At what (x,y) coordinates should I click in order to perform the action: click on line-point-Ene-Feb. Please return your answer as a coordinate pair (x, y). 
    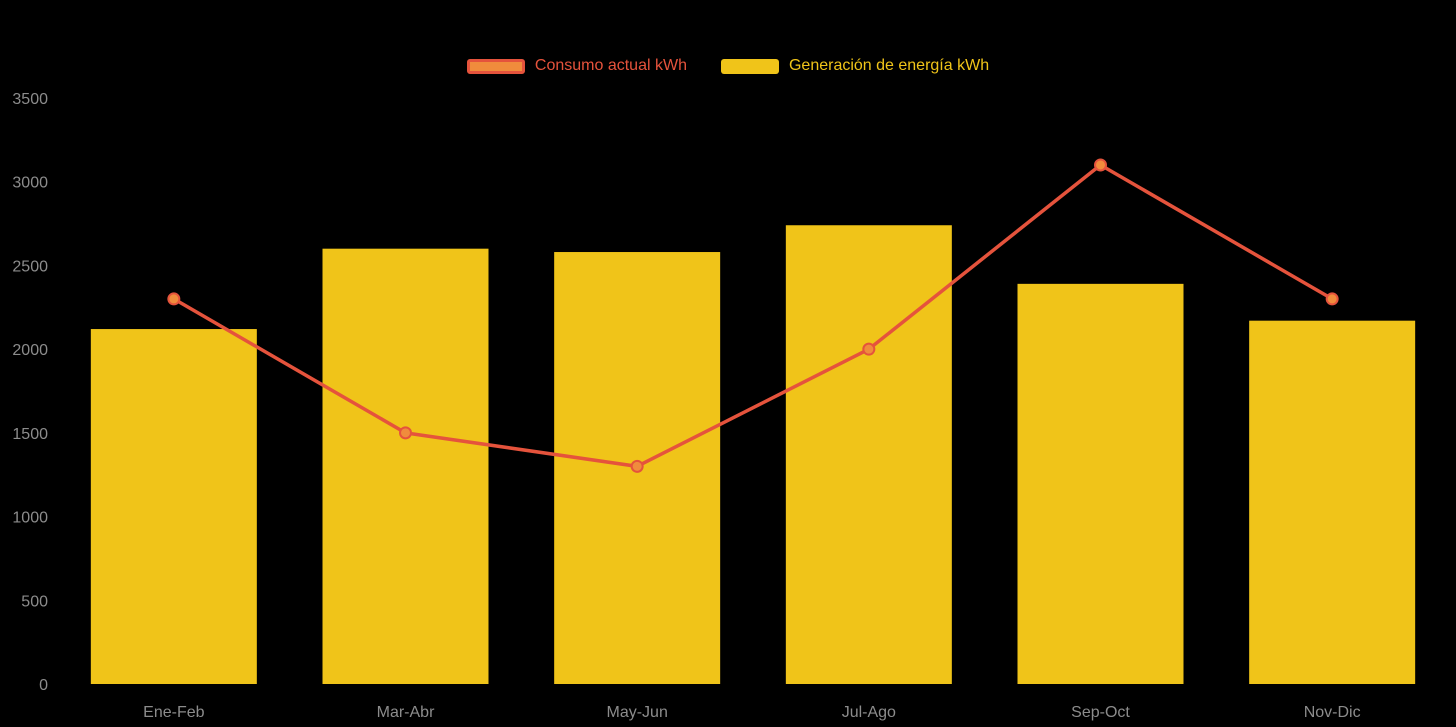
    Looking at the image, I should click on (174, 299).